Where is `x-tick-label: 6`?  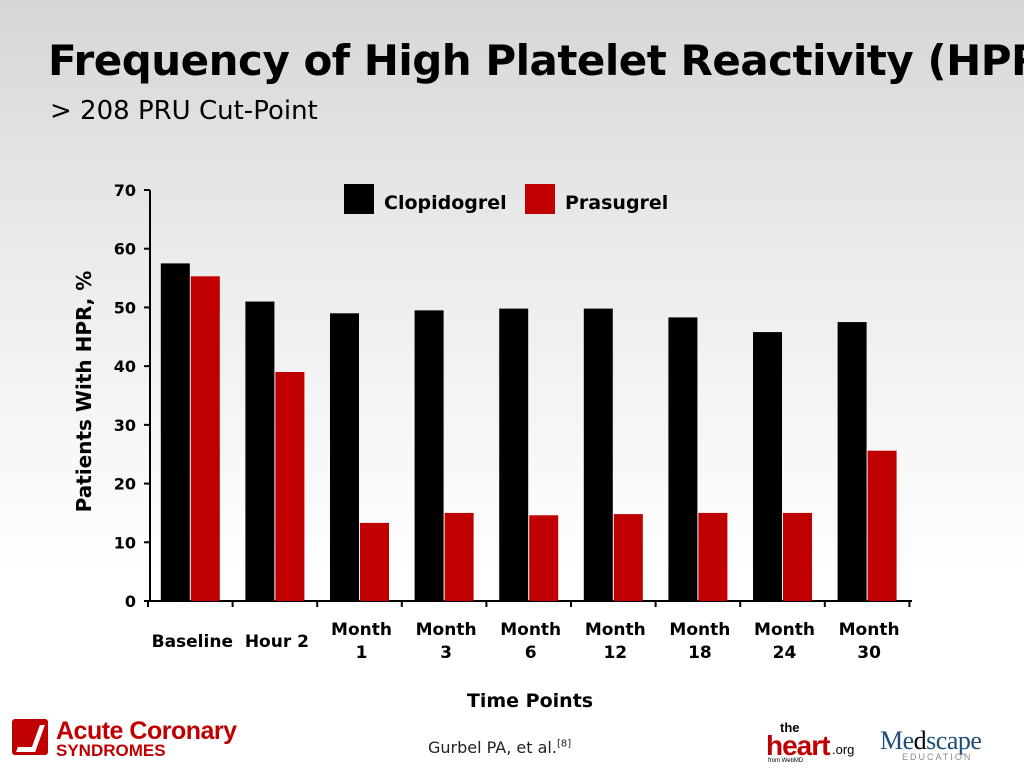
x-tick-label: 6 is located at coordinates (531, 653).